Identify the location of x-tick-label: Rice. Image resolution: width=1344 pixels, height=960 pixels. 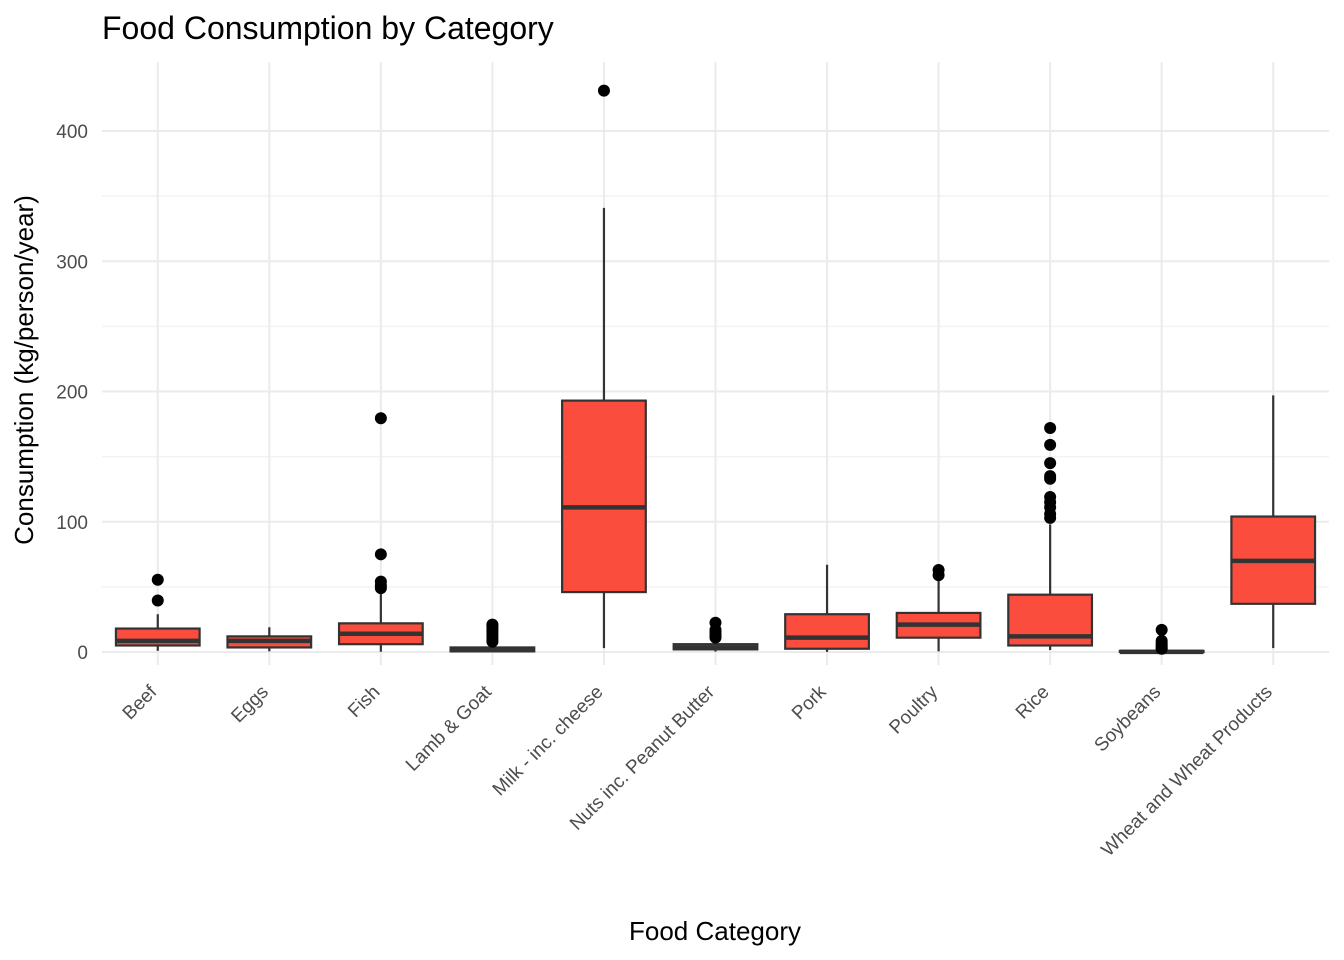
(1033, 703).